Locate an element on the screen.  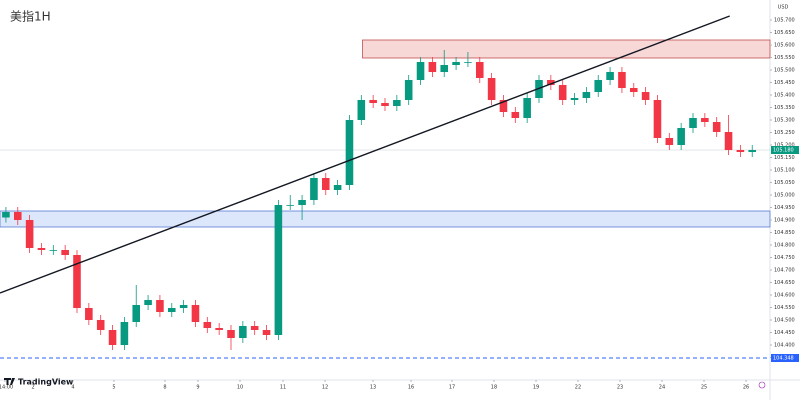
y-tick-label: 105.700 is located at coordinates (784, 21).